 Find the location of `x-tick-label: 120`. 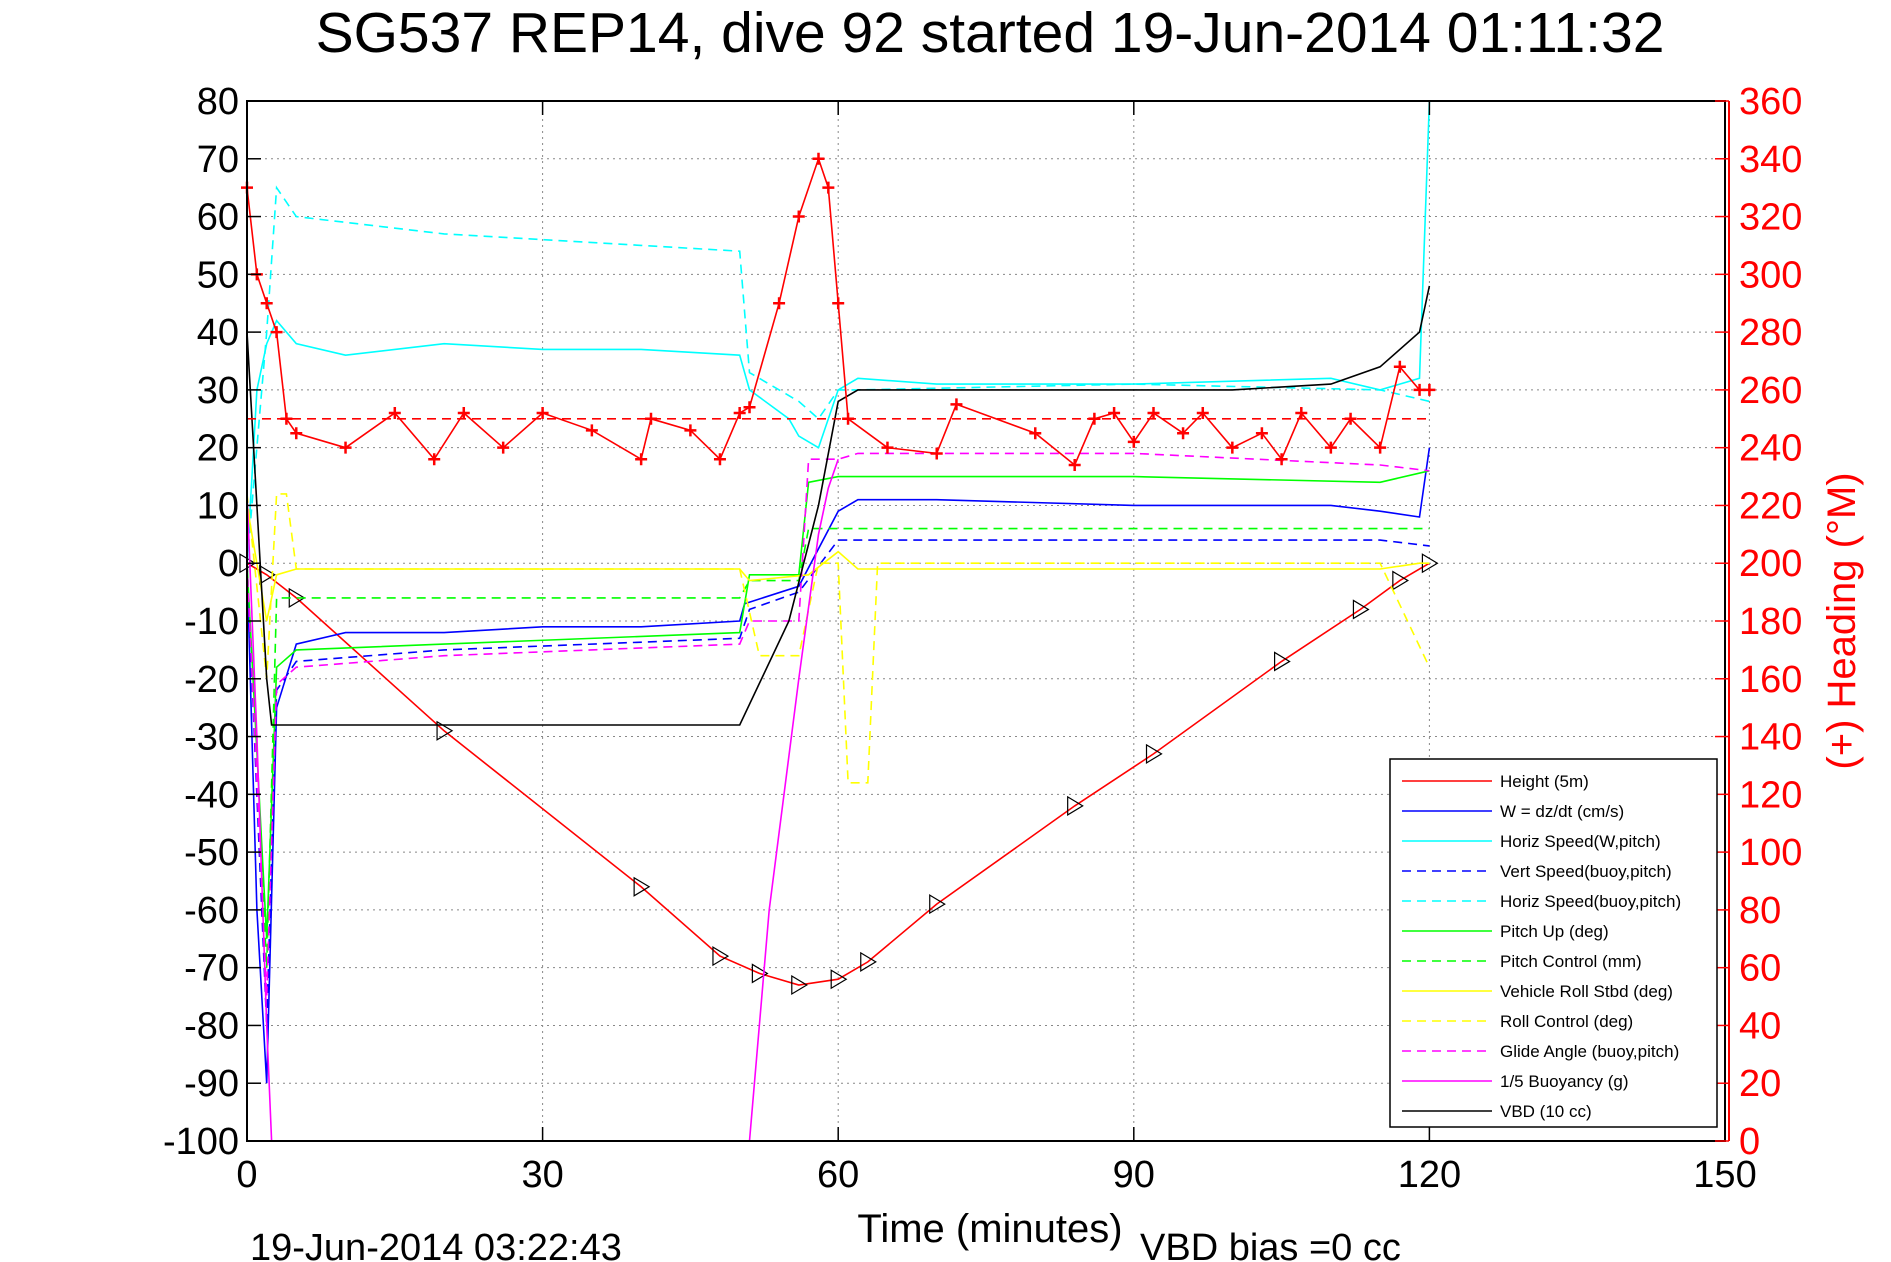

x-tick-label: 120 is located at coordinates (1429, 1175).